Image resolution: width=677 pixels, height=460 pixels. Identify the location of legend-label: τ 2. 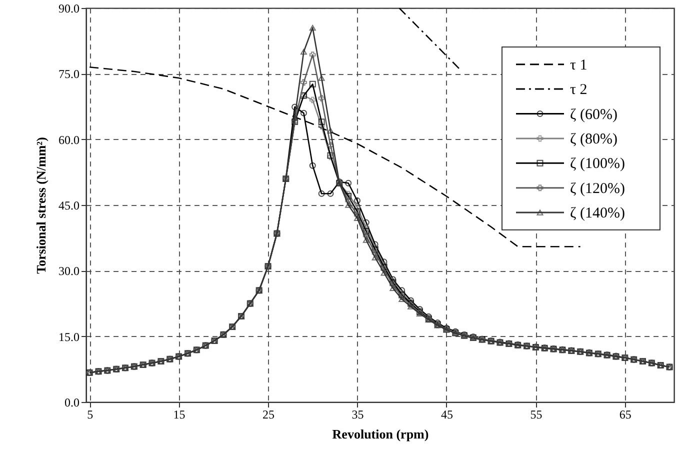
(579, 90).